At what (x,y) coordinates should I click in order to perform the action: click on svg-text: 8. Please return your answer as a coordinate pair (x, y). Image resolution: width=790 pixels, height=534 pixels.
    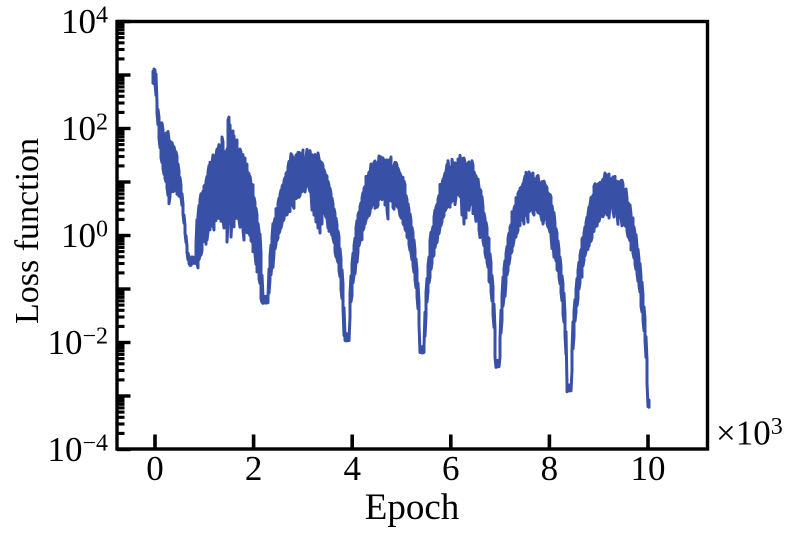
    Looking at the image, I should click on (550, 468).